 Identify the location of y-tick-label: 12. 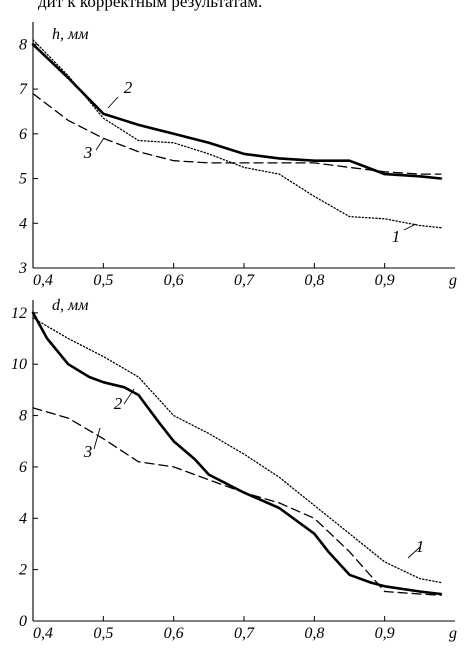
(19, 313).